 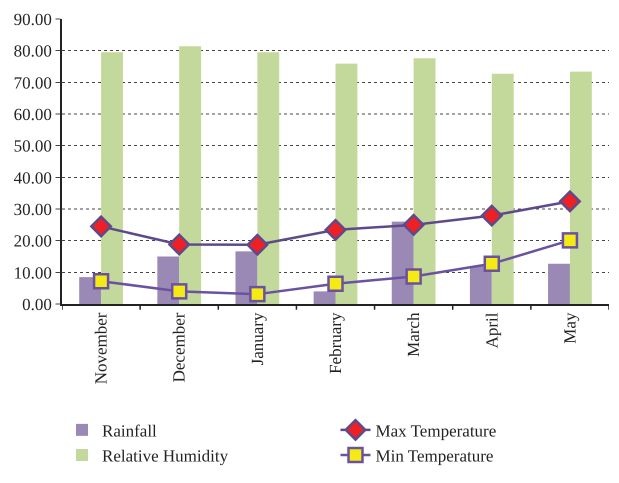 What do you see at coordinates (37, 304) in the screenshot?
I see `y-tick-label: 0.00` at bounding box center [37, 304].